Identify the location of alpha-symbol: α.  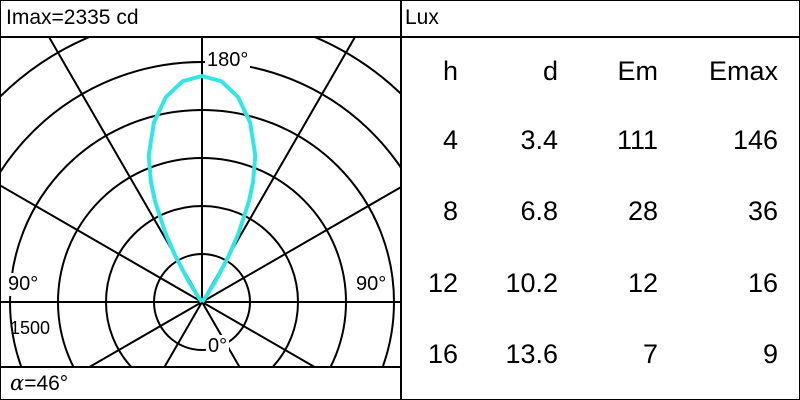
(17, 383).